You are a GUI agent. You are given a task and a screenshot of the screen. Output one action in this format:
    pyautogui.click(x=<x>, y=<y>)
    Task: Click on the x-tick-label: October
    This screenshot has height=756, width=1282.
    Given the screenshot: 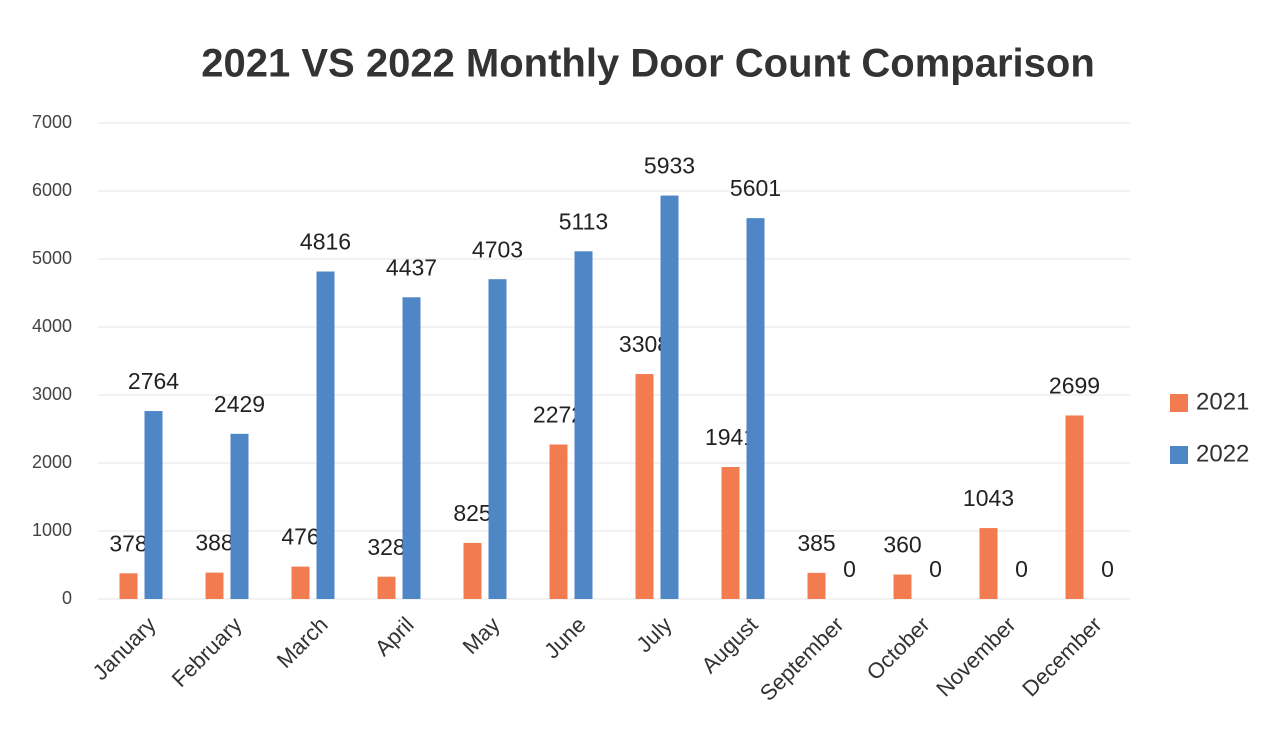 What is the action you would take?
    pyautogui.click(x=898, y=648)
    